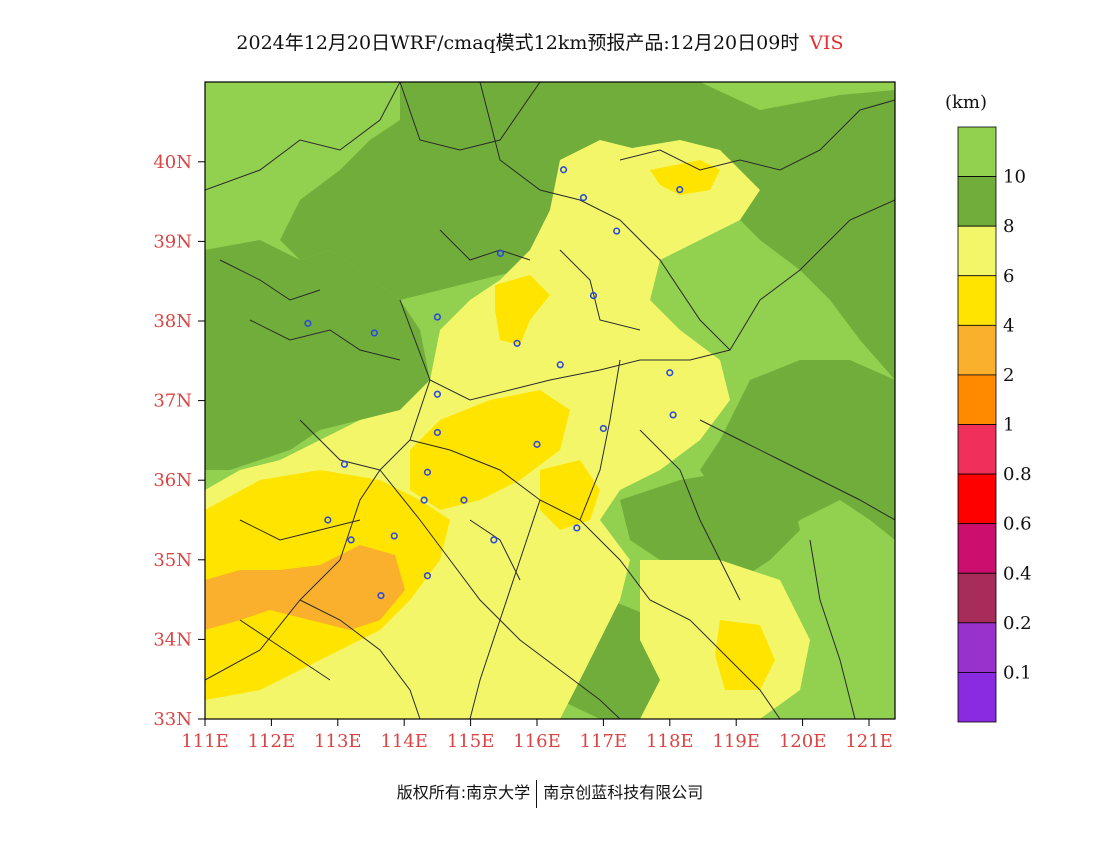 This screenshot has width=1100, height=850. Describe the element at coordinates (404, 741) in the screenshot. I see `lon-tick-label: 114E` at that location.